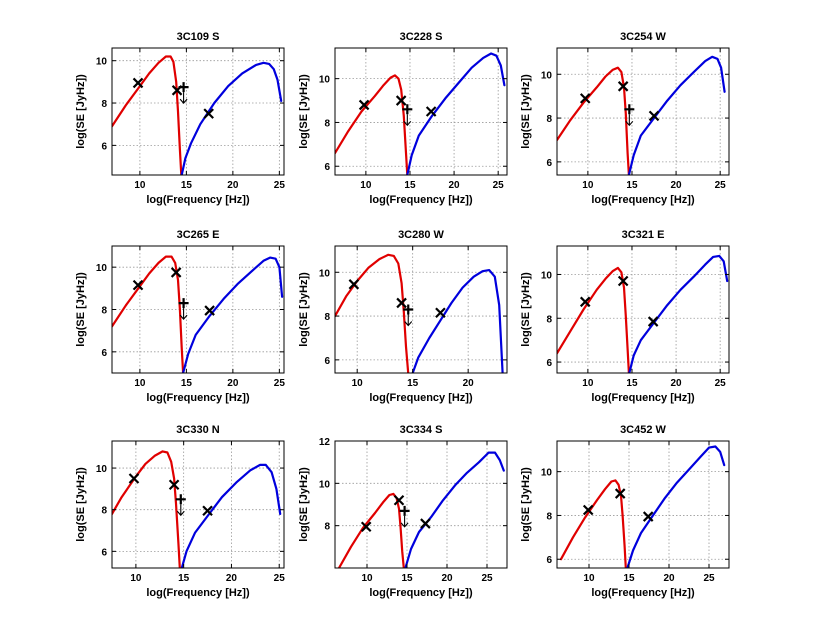 This screenshot has height=617, width=822. Describe the element at coordinates (643, 37) in the screenshot. I see `panel-title: 3C254 W` at that location.